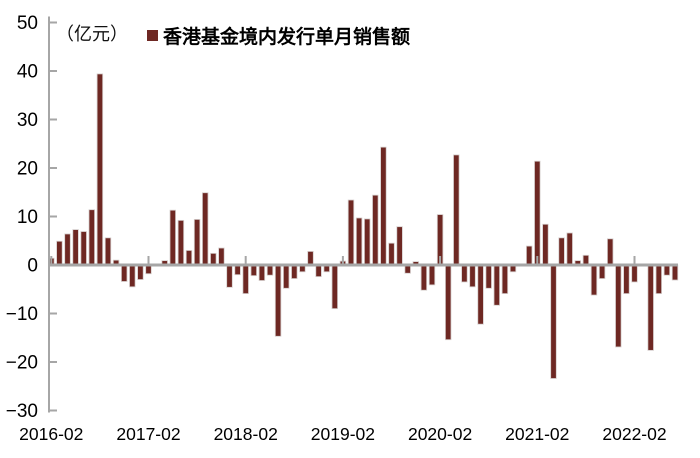  Describe the element at coordinates (537, 434) in the screenshot. I see `x-tick-label: 2021-02` at that location.